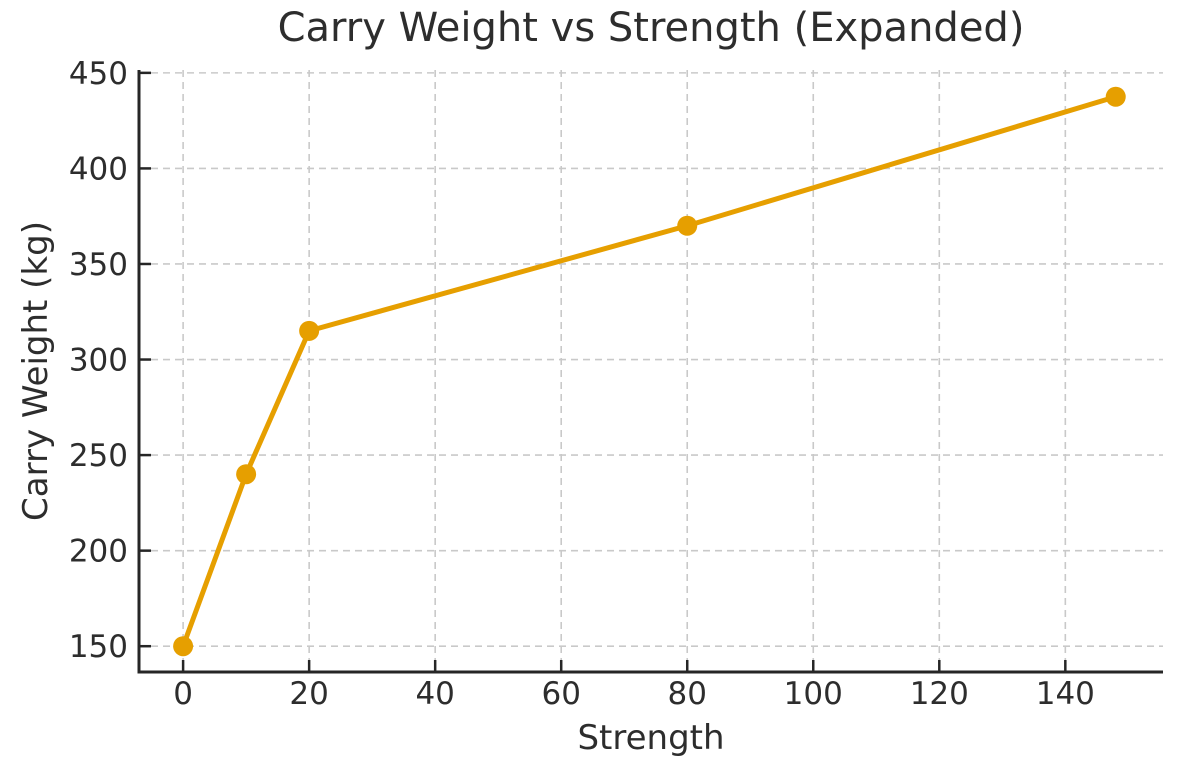  What do you see at coordinates (183, 694) in the screenshot?
I see `x-tick-label: 0` at bounding box center [183, 694].